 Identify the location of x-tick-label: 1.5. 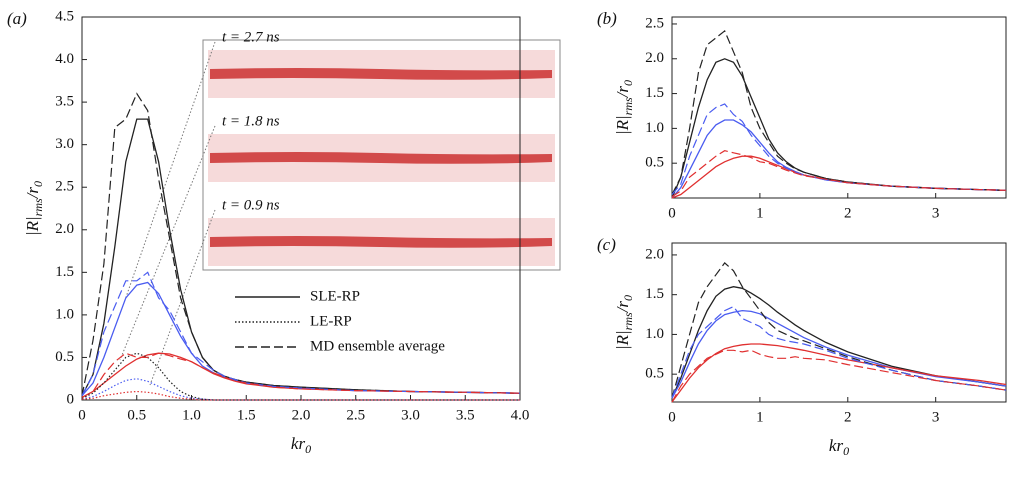
(246, 415).